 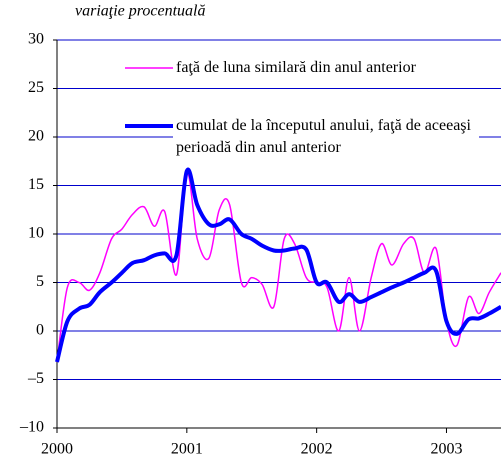 What do you see at coordinates (31, 427) in the screenshot?
I see `y-tick-label: –10` at bounding box center [31, 427].